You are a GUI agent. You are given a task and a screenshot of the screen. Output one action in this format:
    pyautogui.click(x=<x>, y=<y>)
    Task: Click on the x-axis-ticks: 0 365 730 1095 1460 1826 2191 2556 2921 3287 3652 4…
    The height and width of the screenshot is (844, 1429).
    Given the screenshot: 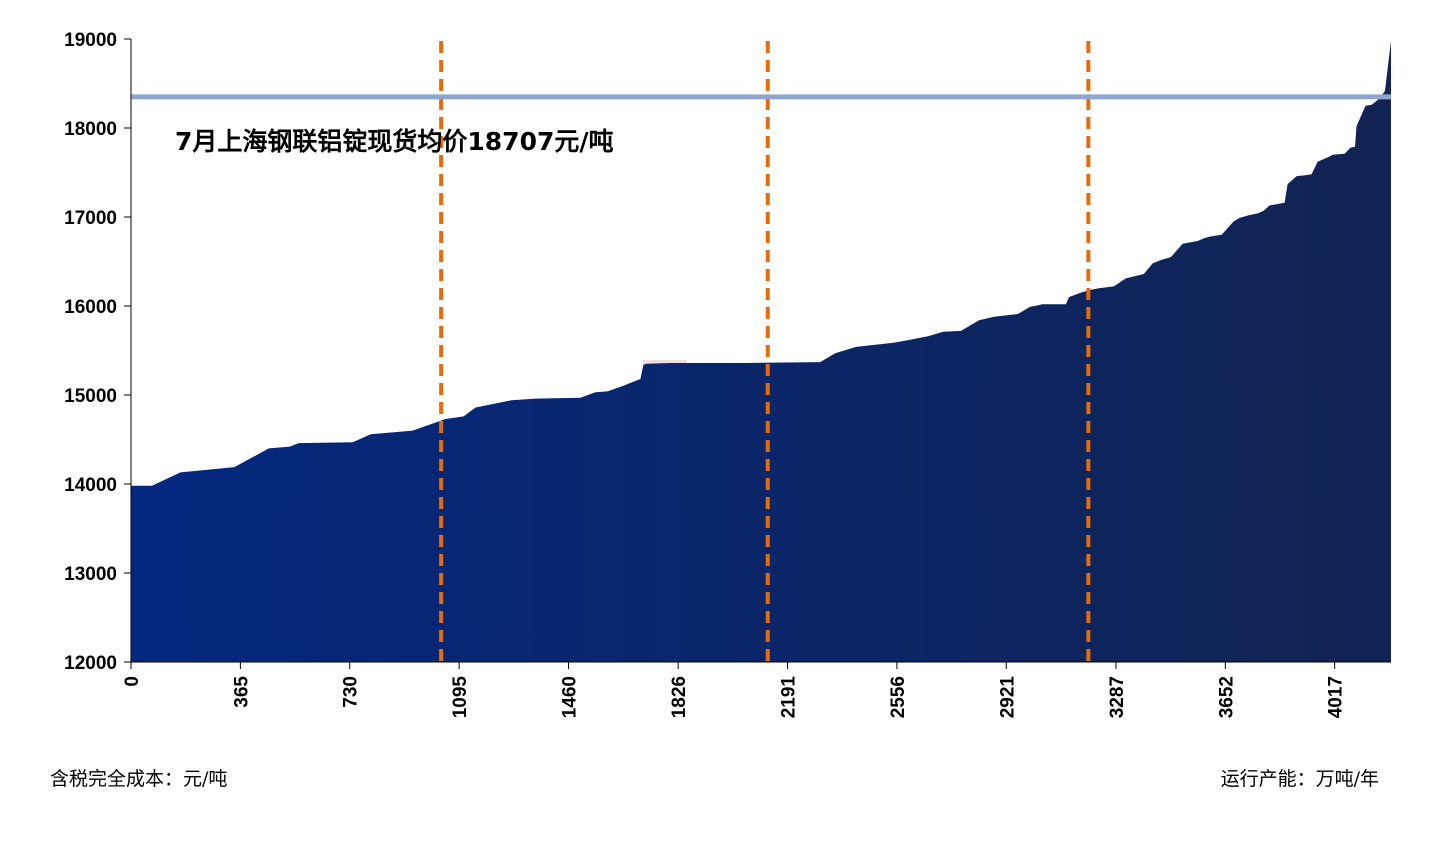 What is the action you would take?
    pyautogui.click(x=734, y=690)
    